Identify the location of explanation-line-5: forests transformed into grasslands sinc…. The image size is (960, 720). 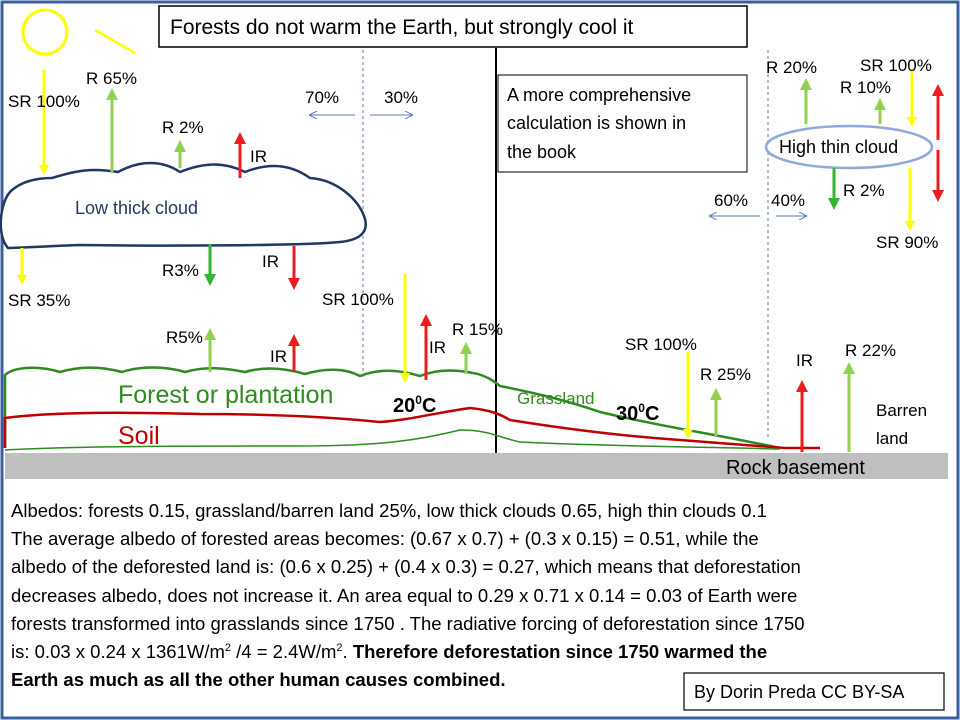
(408, 623).